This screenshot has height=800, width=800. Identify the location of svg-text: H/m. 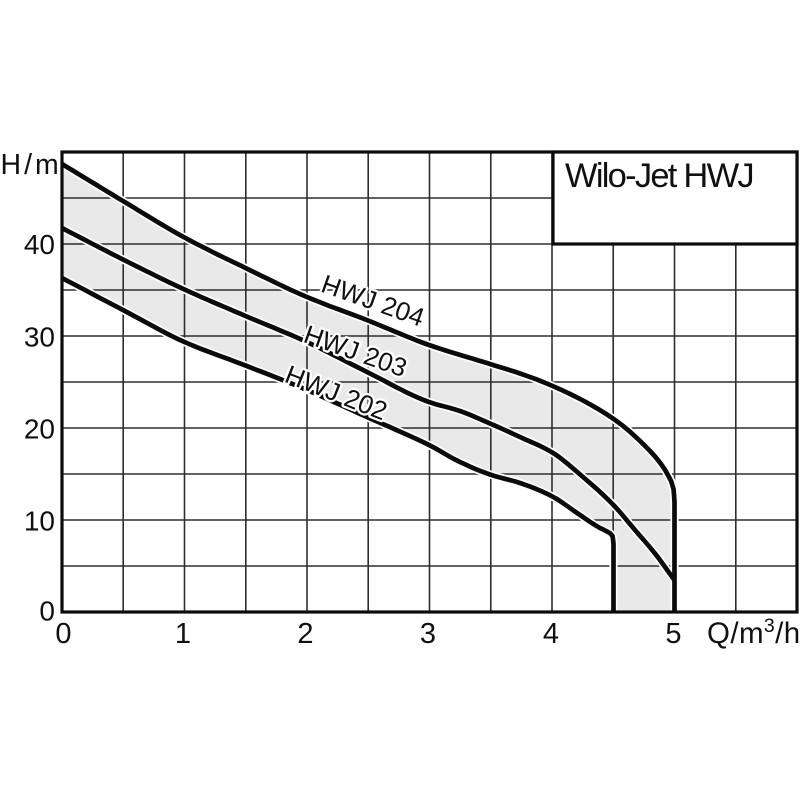
(31, 165).